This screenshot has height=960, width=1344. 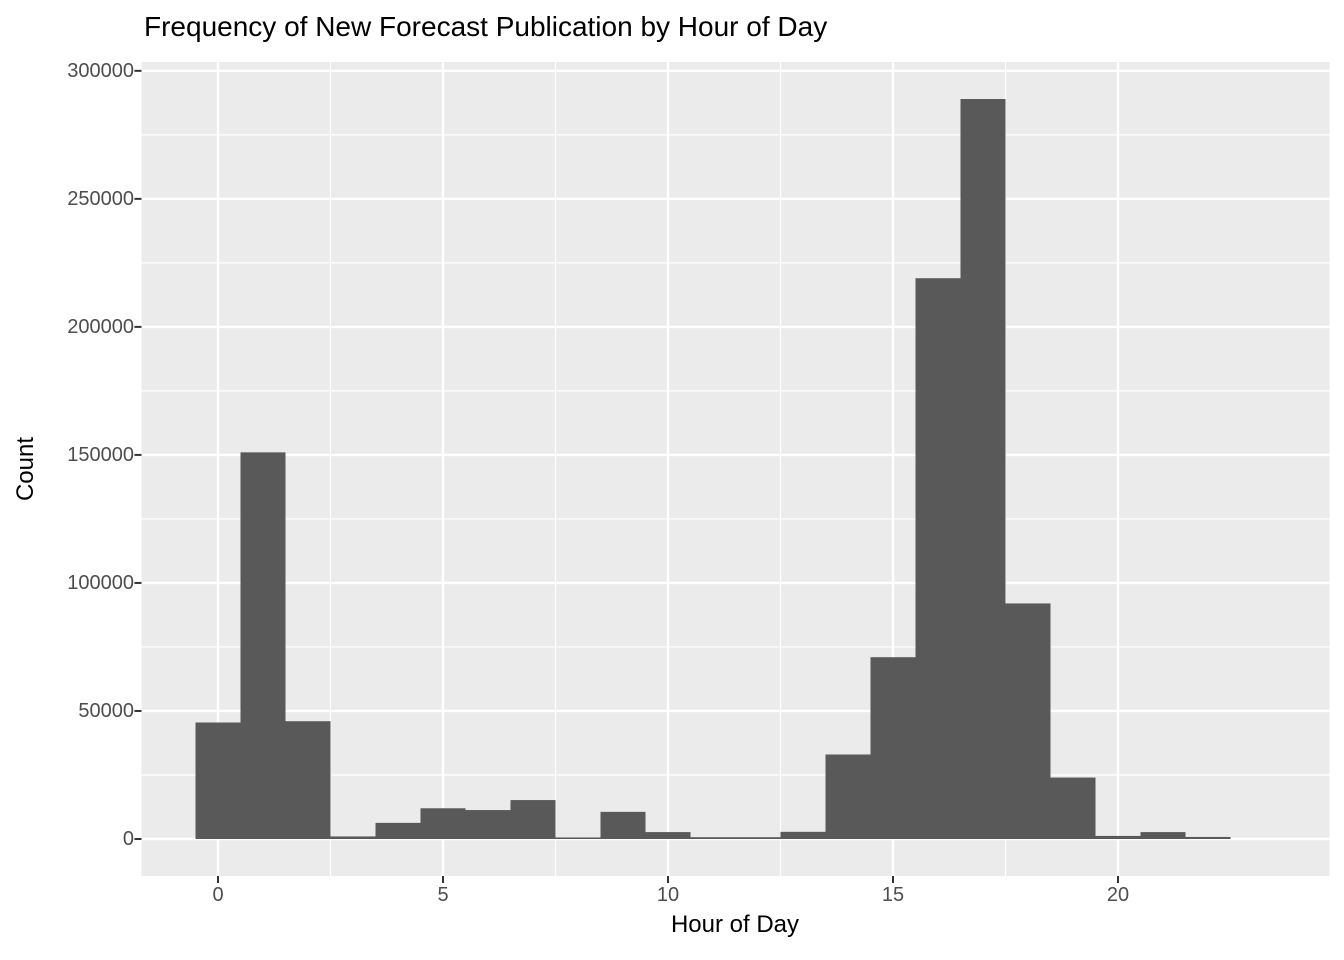 I want to click on y-tick-label: 50000, so click(x=106, y=710).